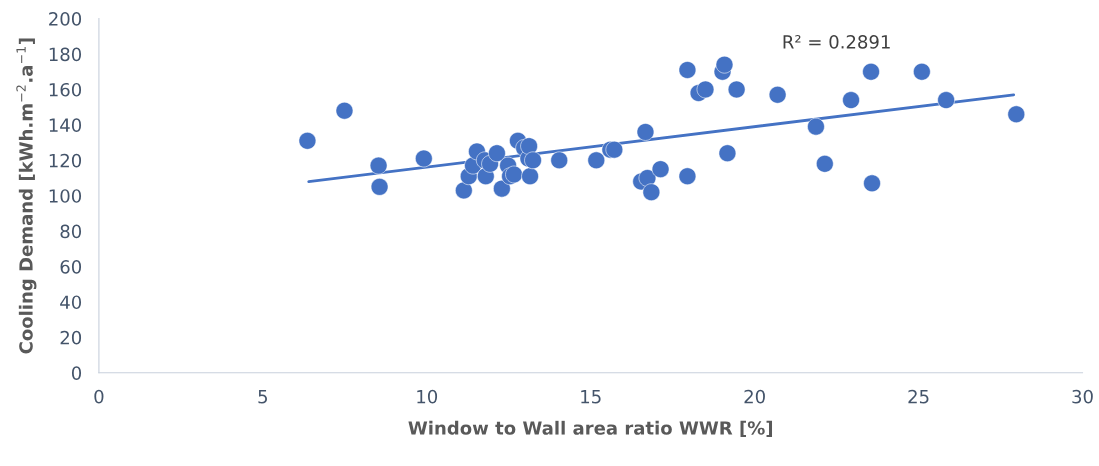 The height and width of the screenshot is (466, 1099). What do you see at coordinates (26, 196) in the screenshot?
I see `y-axis-title: Cooling Demand [kWh.m$^{−2}$.a$^{−1}$]` at bounding box center [26, 196].